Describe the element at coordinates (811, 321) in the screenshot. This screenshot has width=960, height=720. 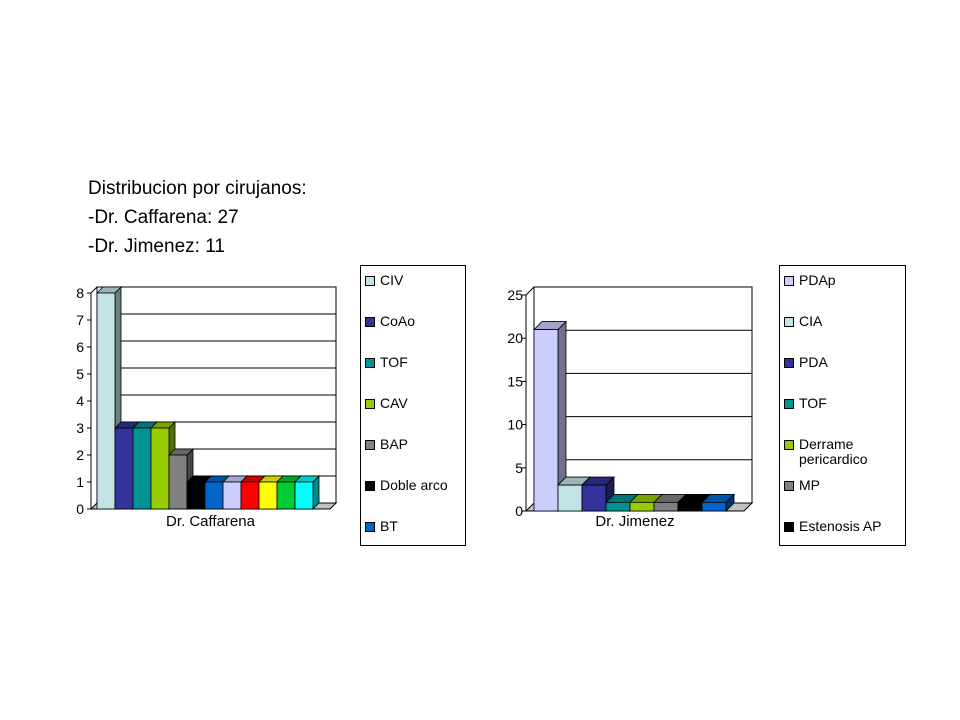
I see `legend-label: CIA` at that location.